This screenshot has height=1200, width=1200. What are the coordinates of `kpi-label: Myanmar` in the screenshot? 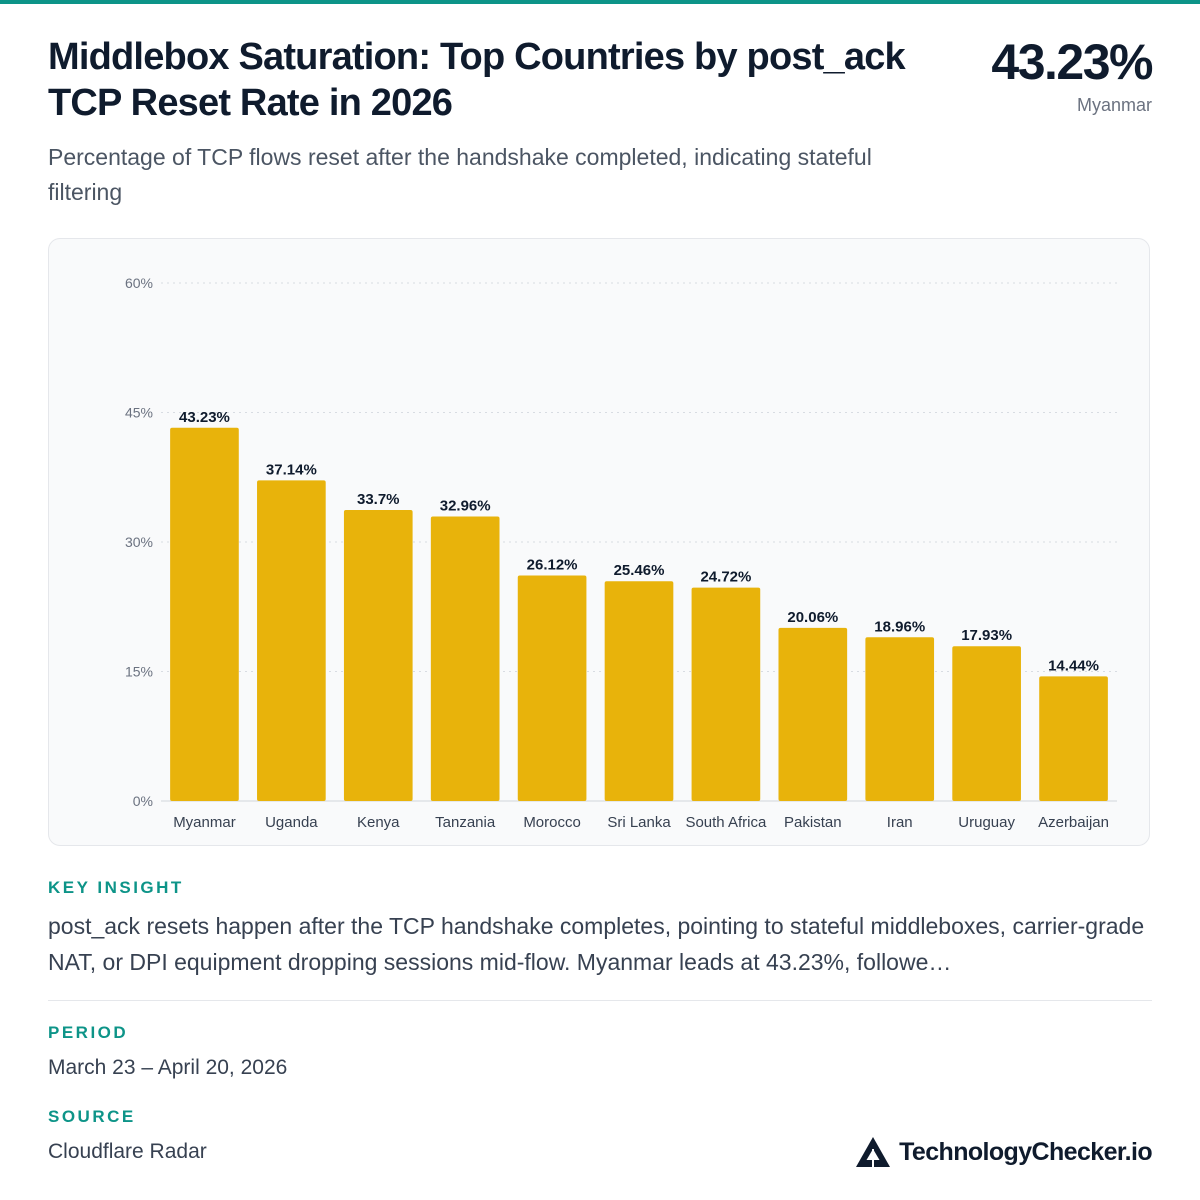 It's located at (1114, 105).